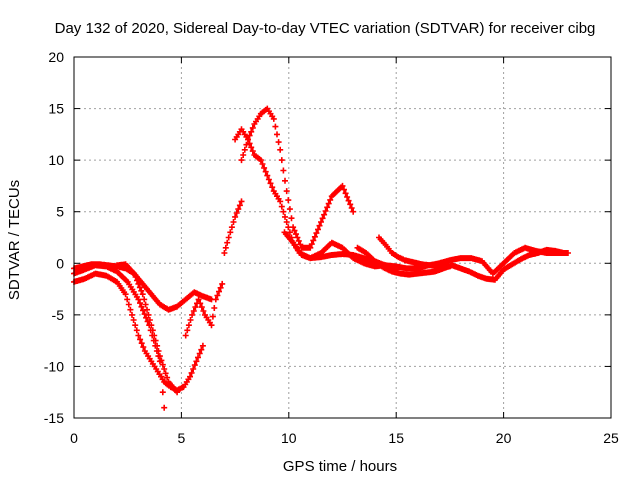 This screenshot has height=480, width=640. I want to click on y-tick-label: 20, so click(56, 57).